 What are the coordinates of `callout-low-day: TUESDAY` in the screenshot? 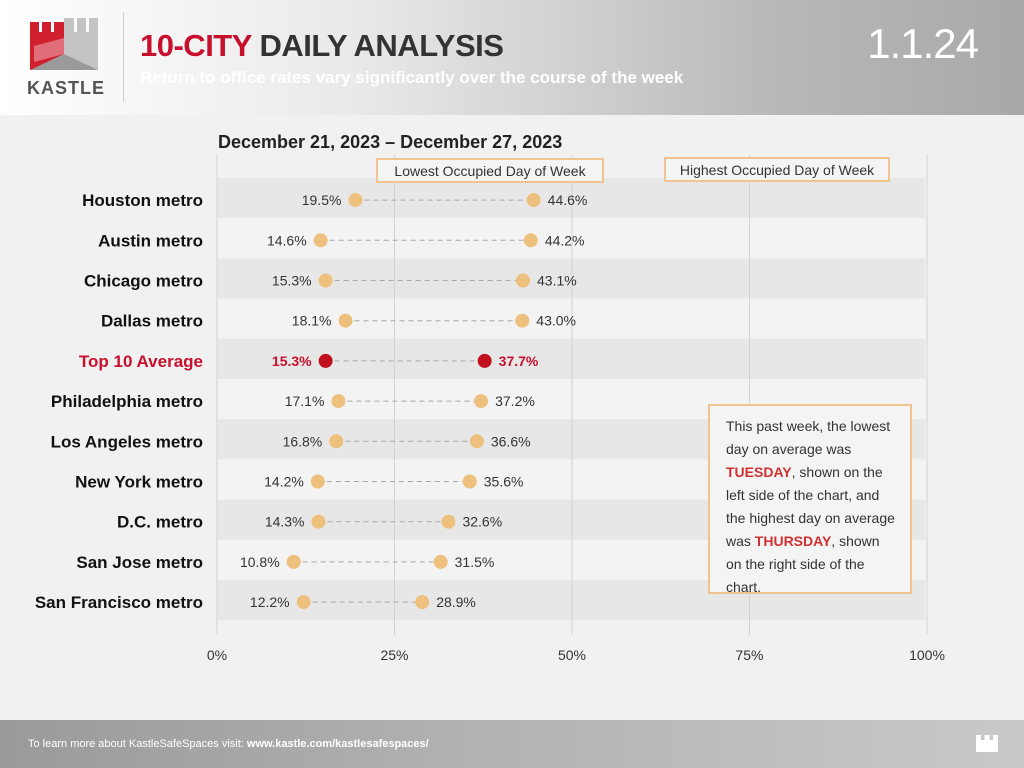 It's located at (759, 472).